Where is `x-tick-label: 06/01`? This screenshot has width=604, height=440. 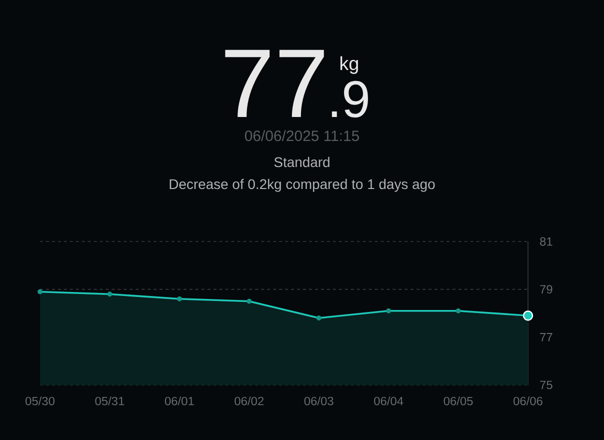
x-tick-label: 06/01 is located at coordinates (179, 401).